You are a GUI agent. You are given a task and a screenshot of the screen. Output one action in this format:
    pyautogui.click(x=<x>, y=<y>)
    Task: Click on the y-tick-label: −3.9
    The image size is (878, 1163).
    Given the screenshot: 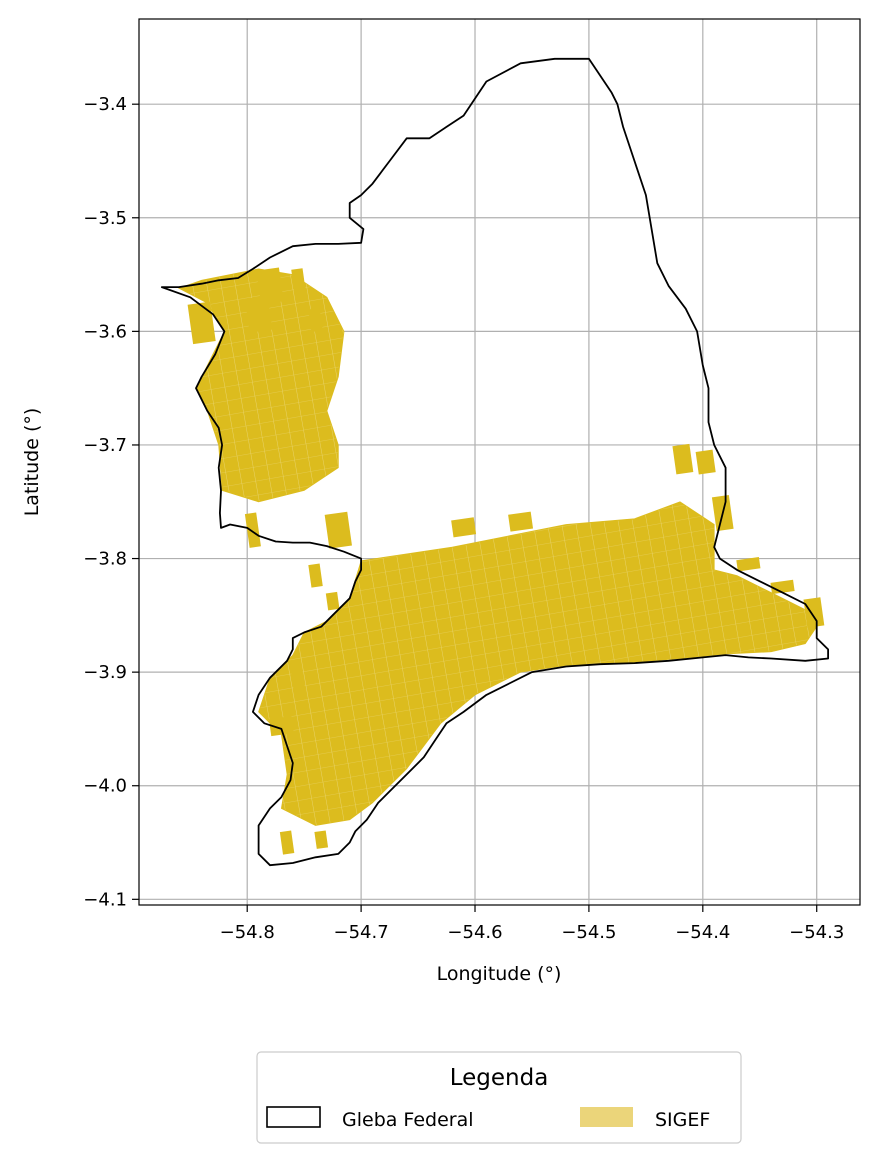 What is the action you would take?
    pyautogui.click(x=105, y=672)
    